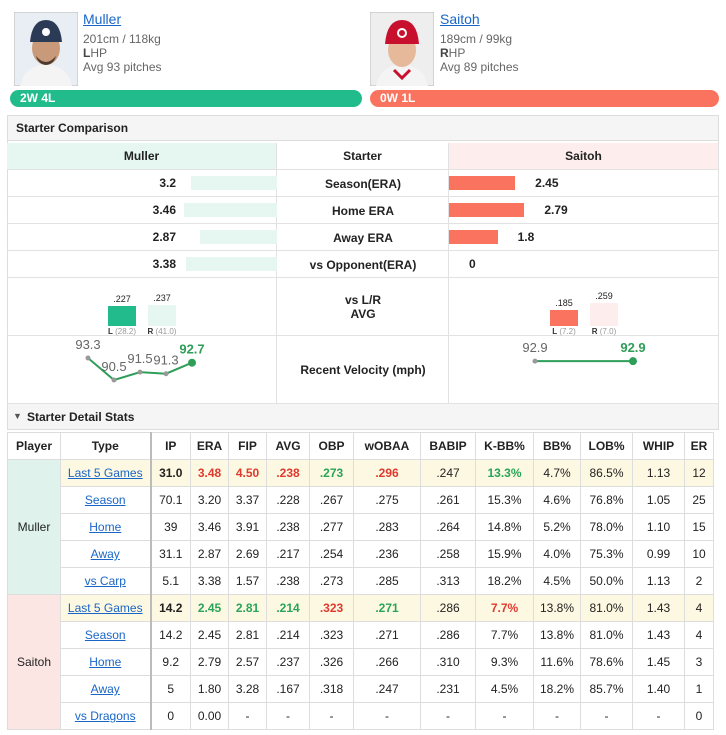 This screenshot has width=726, height=735. Describe the element at coordinates (387, 527) in the screenshot. I see `stat-cell: .283` at that location.